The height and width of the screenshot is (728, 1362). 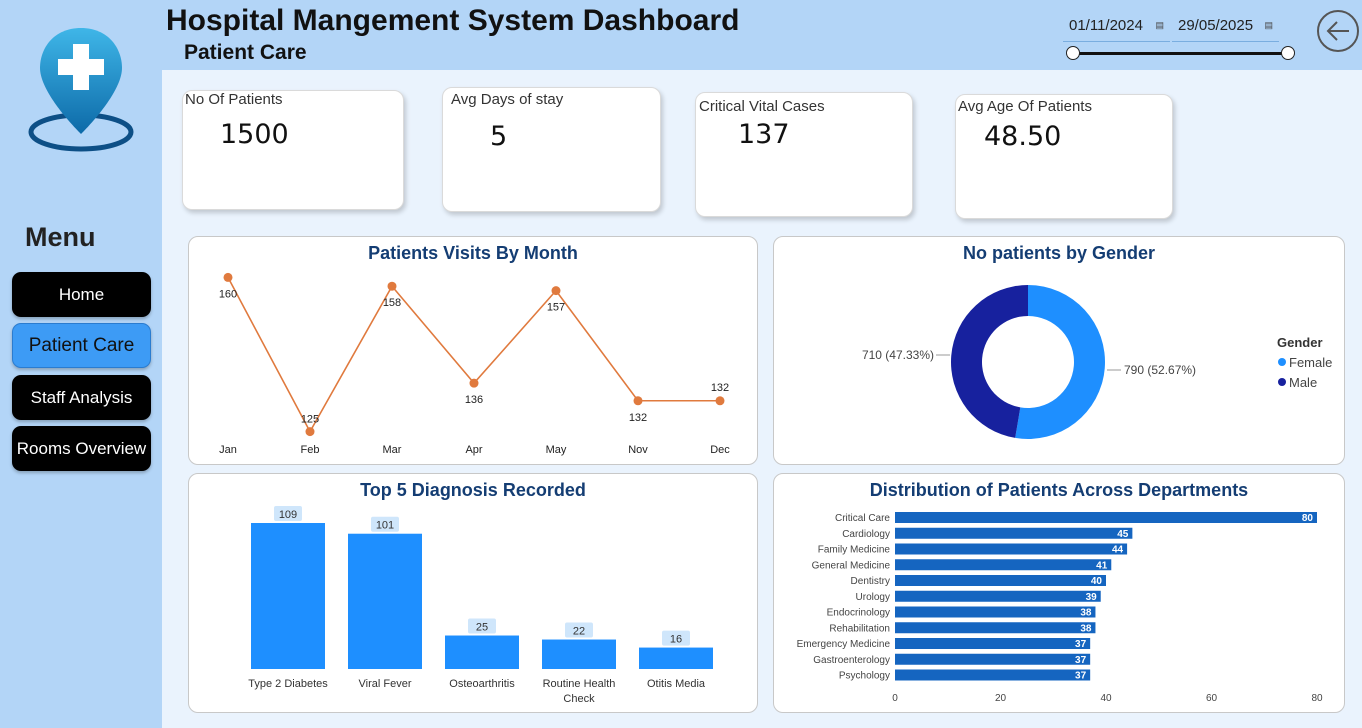 What do you see at coordinates (1123, 534) in the screenshot?
I see `data-label: 45` at bounding box center [1123, 534].